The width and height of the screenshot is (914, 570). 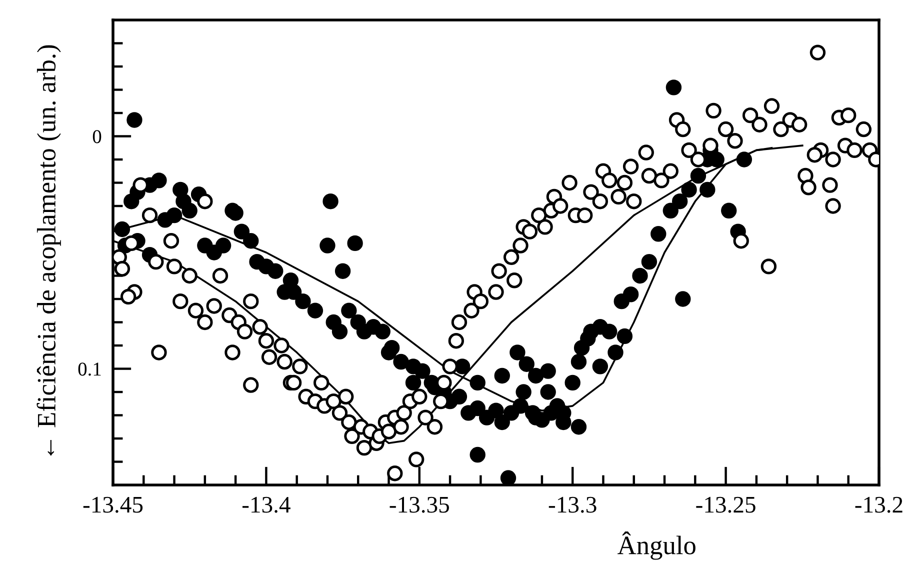 What do you see at coordinates (726, 504) in the screenshot?
I see `x-tick-label: -13.25` at bounding box center [726, 504].